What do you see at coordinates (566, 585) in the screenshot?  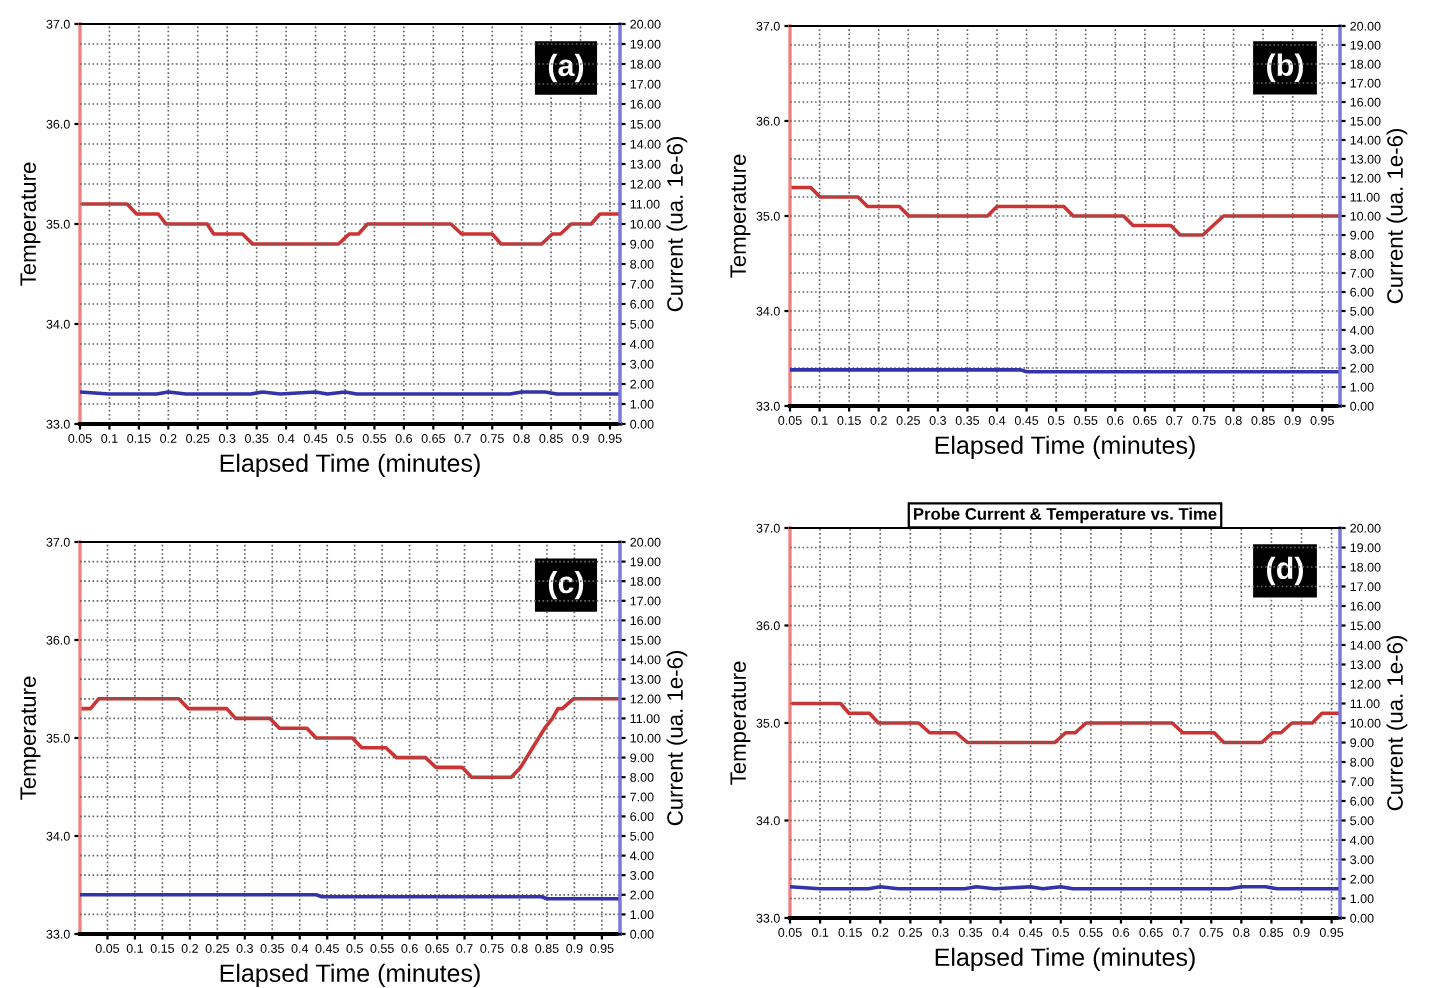 I see `annotation: (c)` at bounding box center [566, 585].